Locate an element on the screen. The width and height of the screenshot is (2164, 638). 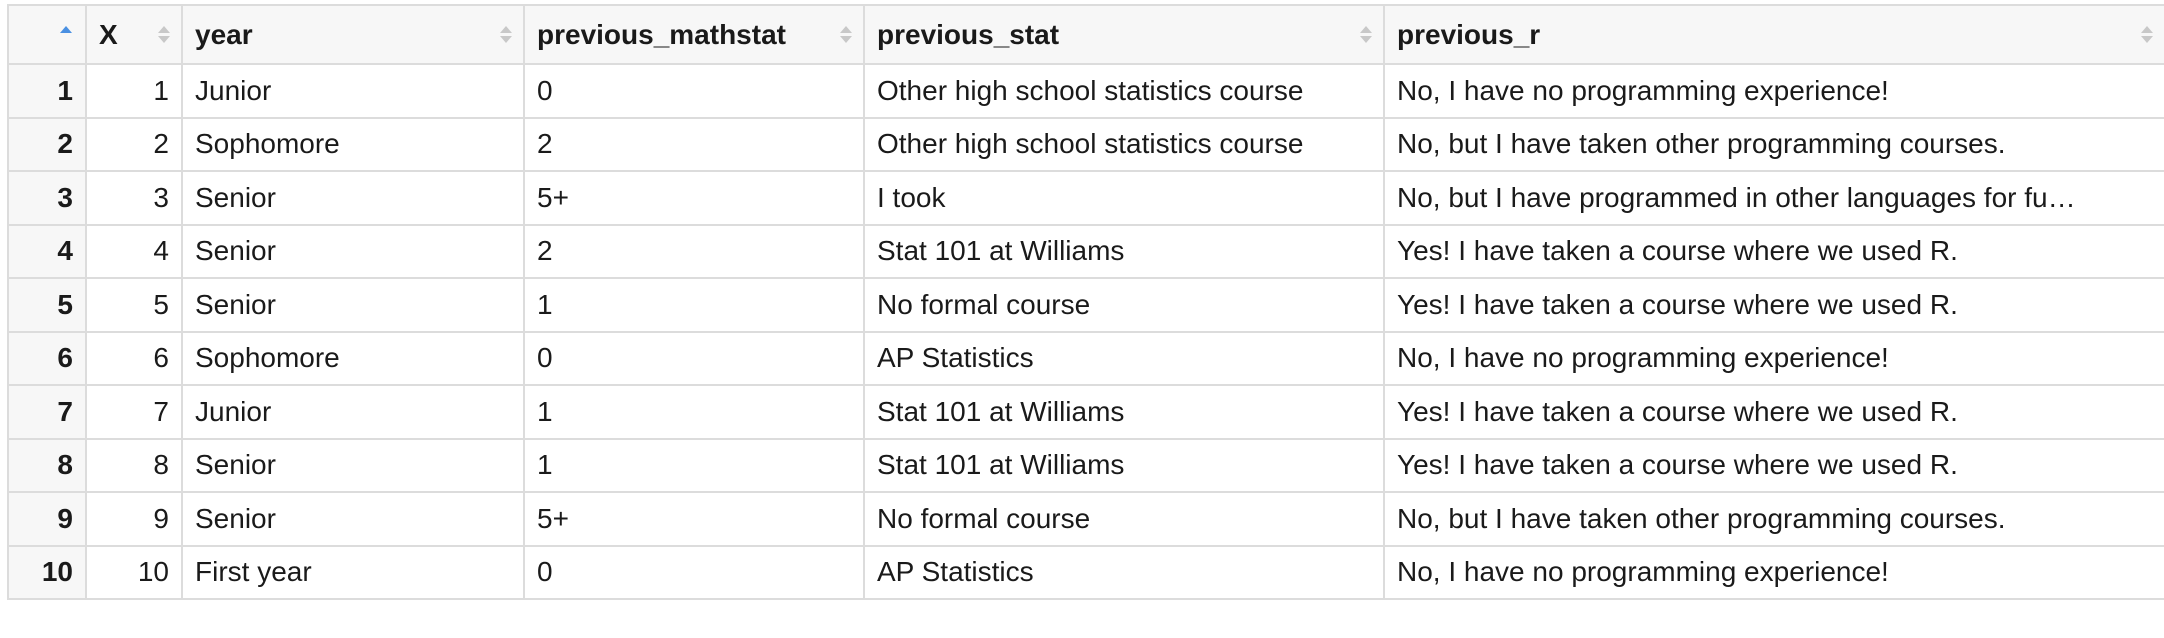
cell-x: 4 is located at coordinates (134, 251).